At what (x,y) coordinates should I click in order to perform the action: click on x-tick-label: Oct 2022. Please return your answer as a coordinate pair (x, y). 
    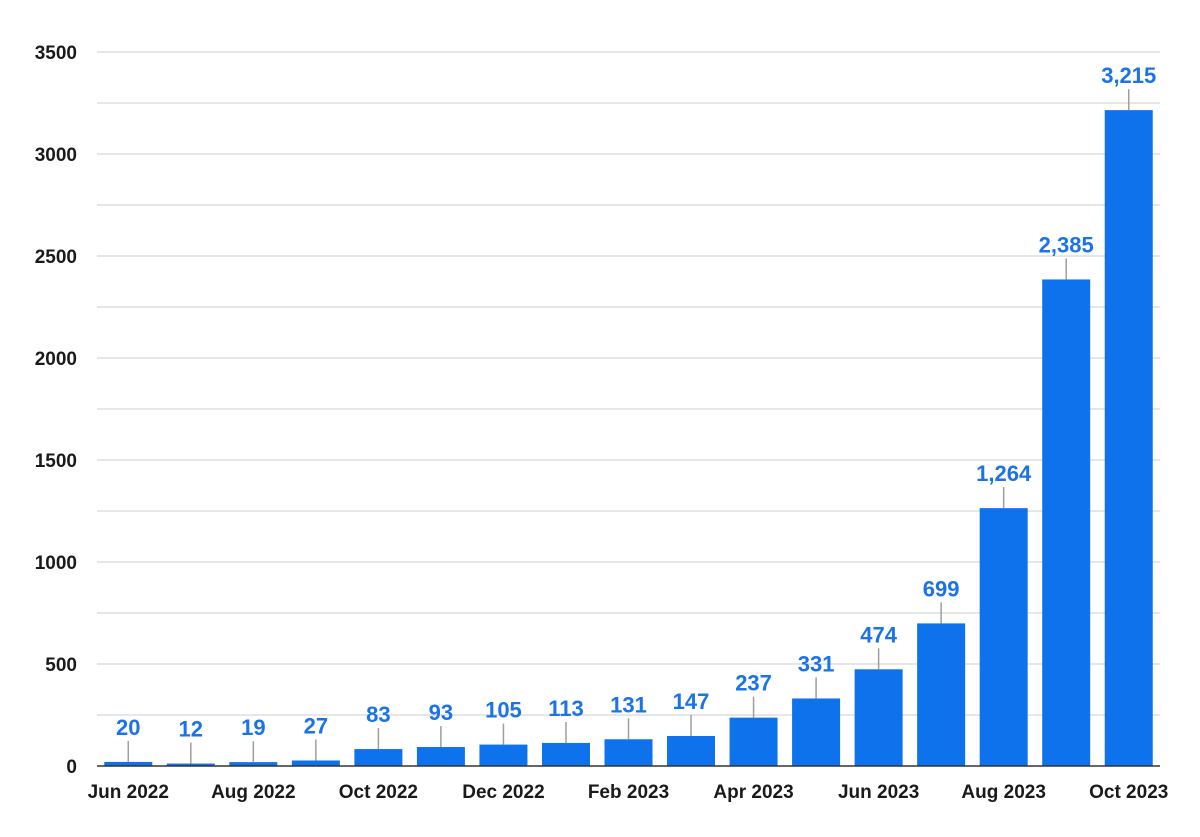
    Looking at the image, I should click on (378, 792).